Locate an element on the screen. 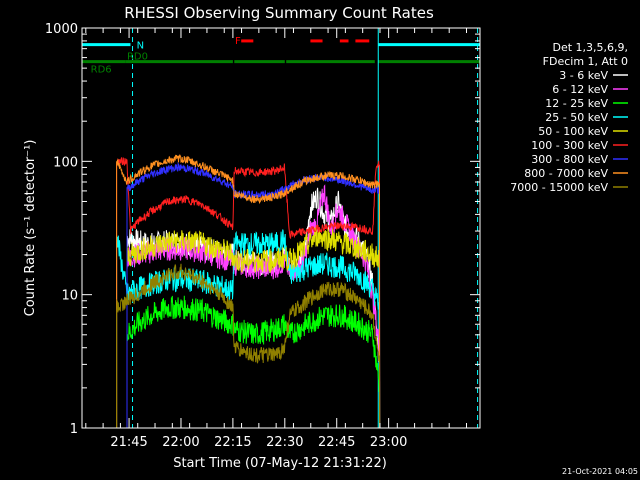 This screenshot has width=640, height=480. legend-header: Det 1,3,5,6,9, is located at coordinates (590, 47).